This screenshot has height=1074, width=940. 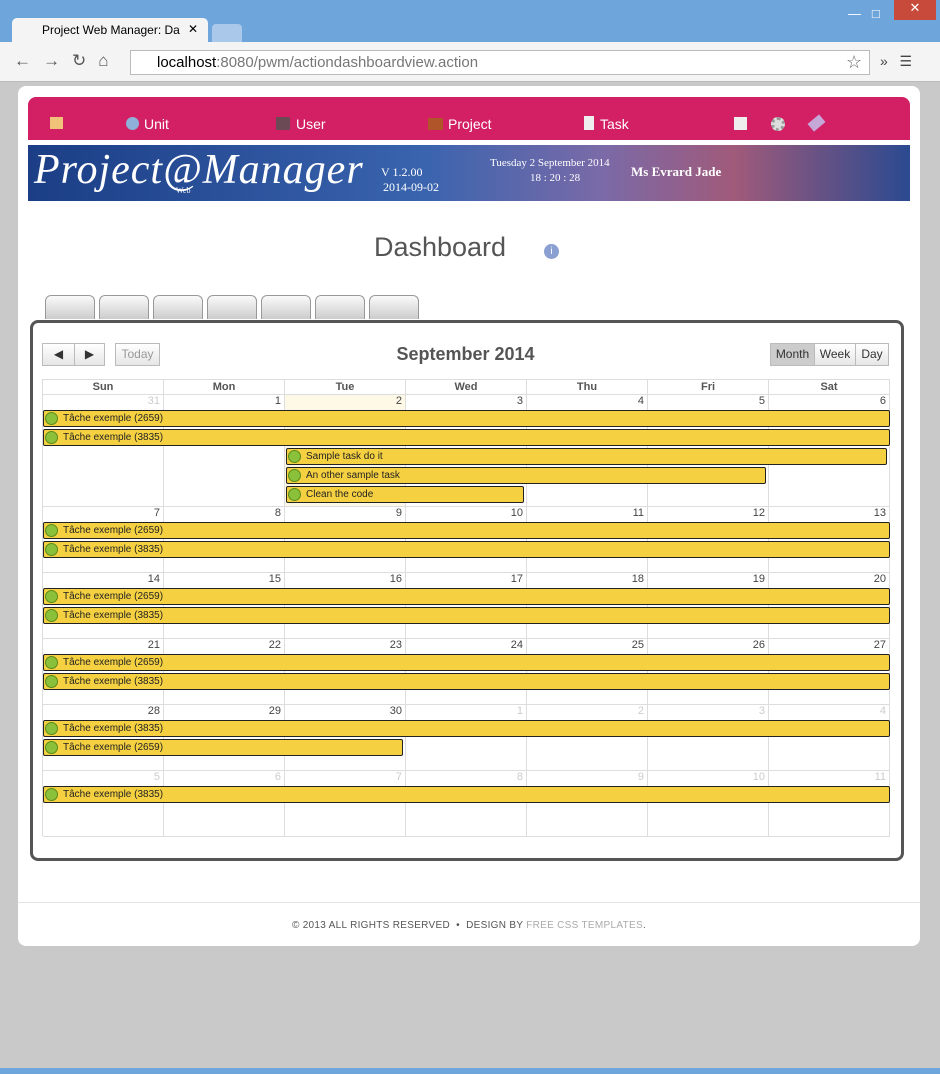 I want to click on day-number: 5, so click(x=761, y=401).